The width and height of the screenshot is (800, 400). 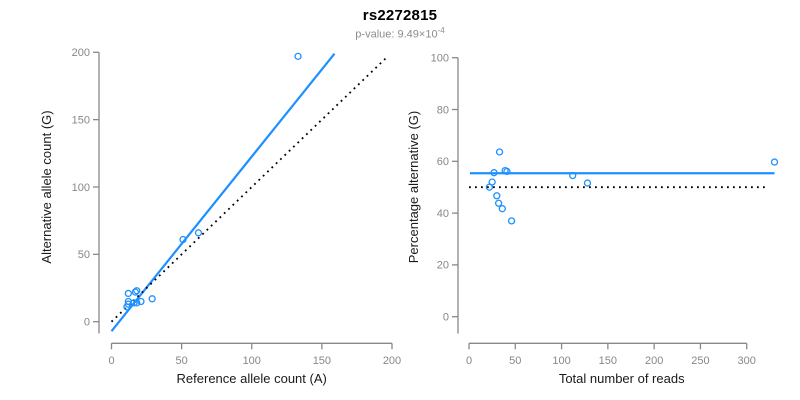 What do you see at coordinates (81, 120) in the screenshot?
I see `y-tick-label: 150` at bounding box center [81, 120].